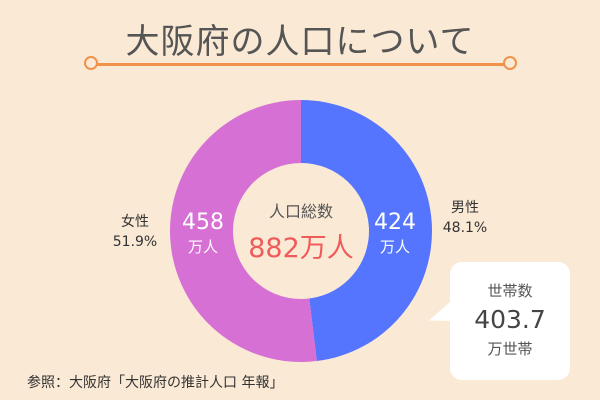 This screenshot has height=400, width=600. What do you see at coordinates (91, 63) in the screenshot?
I see `underline-left-dot` at bounding box center [91, 63].